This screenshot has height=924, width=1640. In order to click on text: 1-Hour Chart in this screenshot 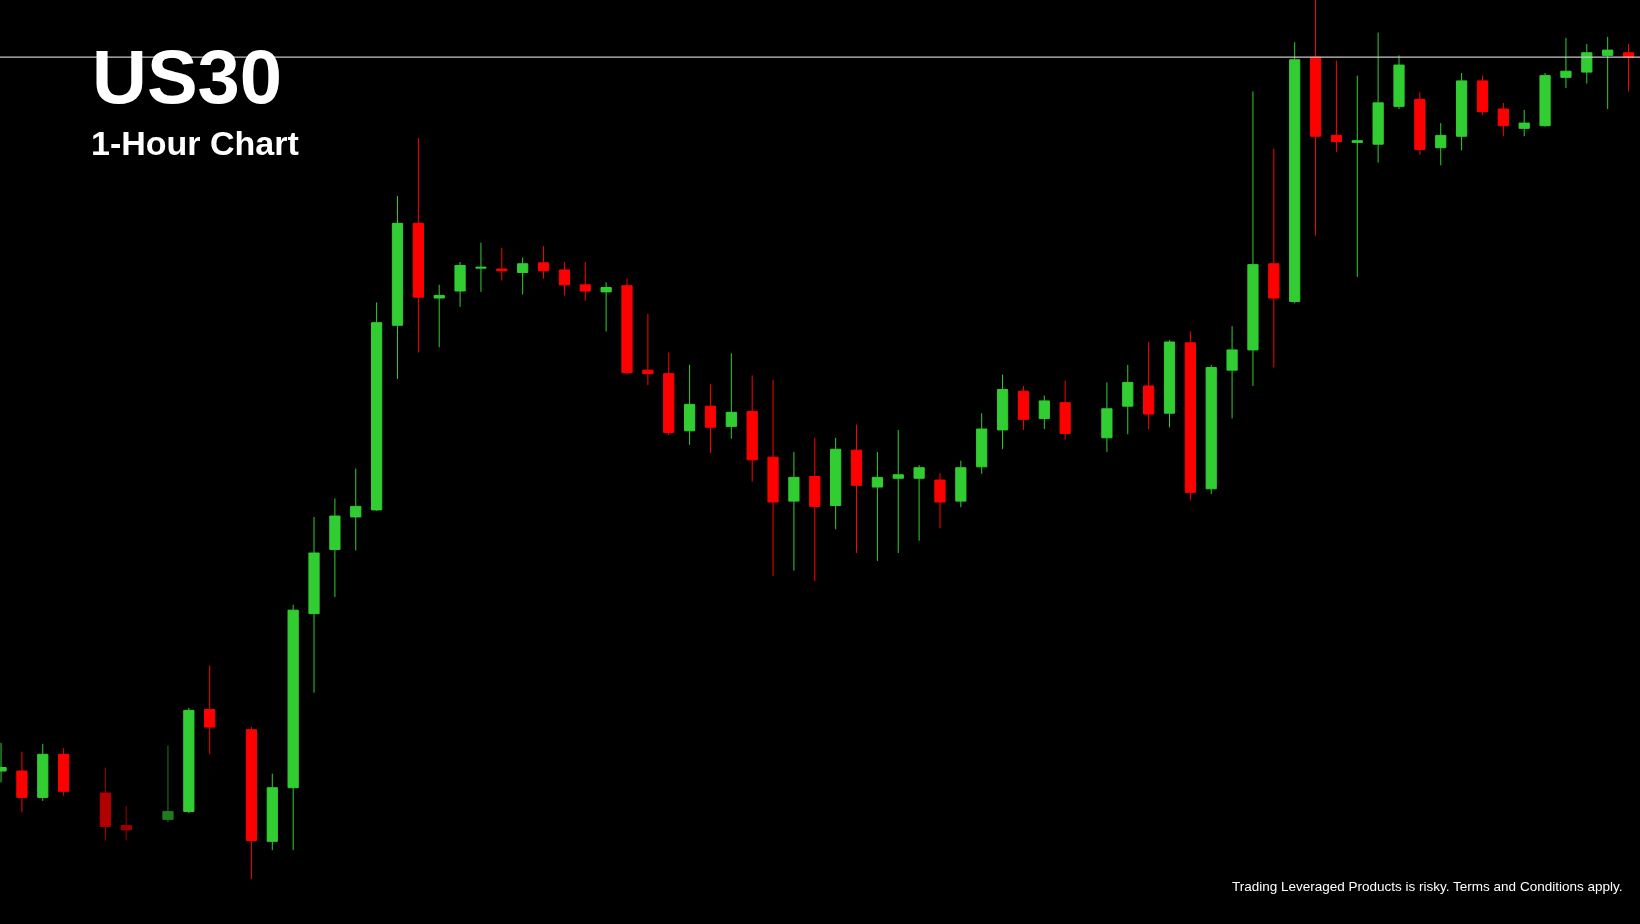, I will do `click(195, 143)`.